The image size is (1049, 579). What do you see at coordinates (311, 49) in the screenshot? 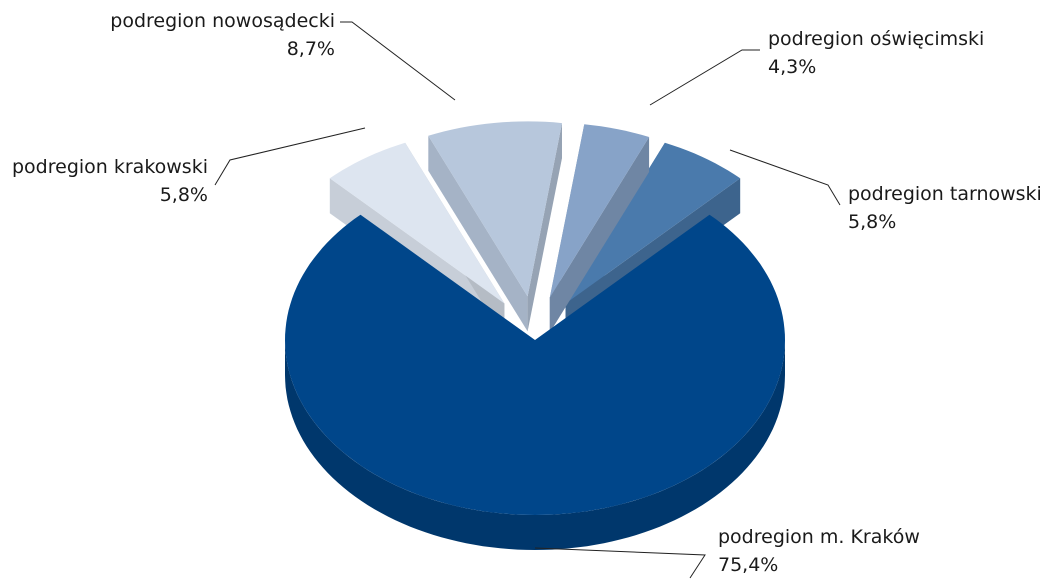
I see `value-label: 8,7%` at bounding box center [311, 49].